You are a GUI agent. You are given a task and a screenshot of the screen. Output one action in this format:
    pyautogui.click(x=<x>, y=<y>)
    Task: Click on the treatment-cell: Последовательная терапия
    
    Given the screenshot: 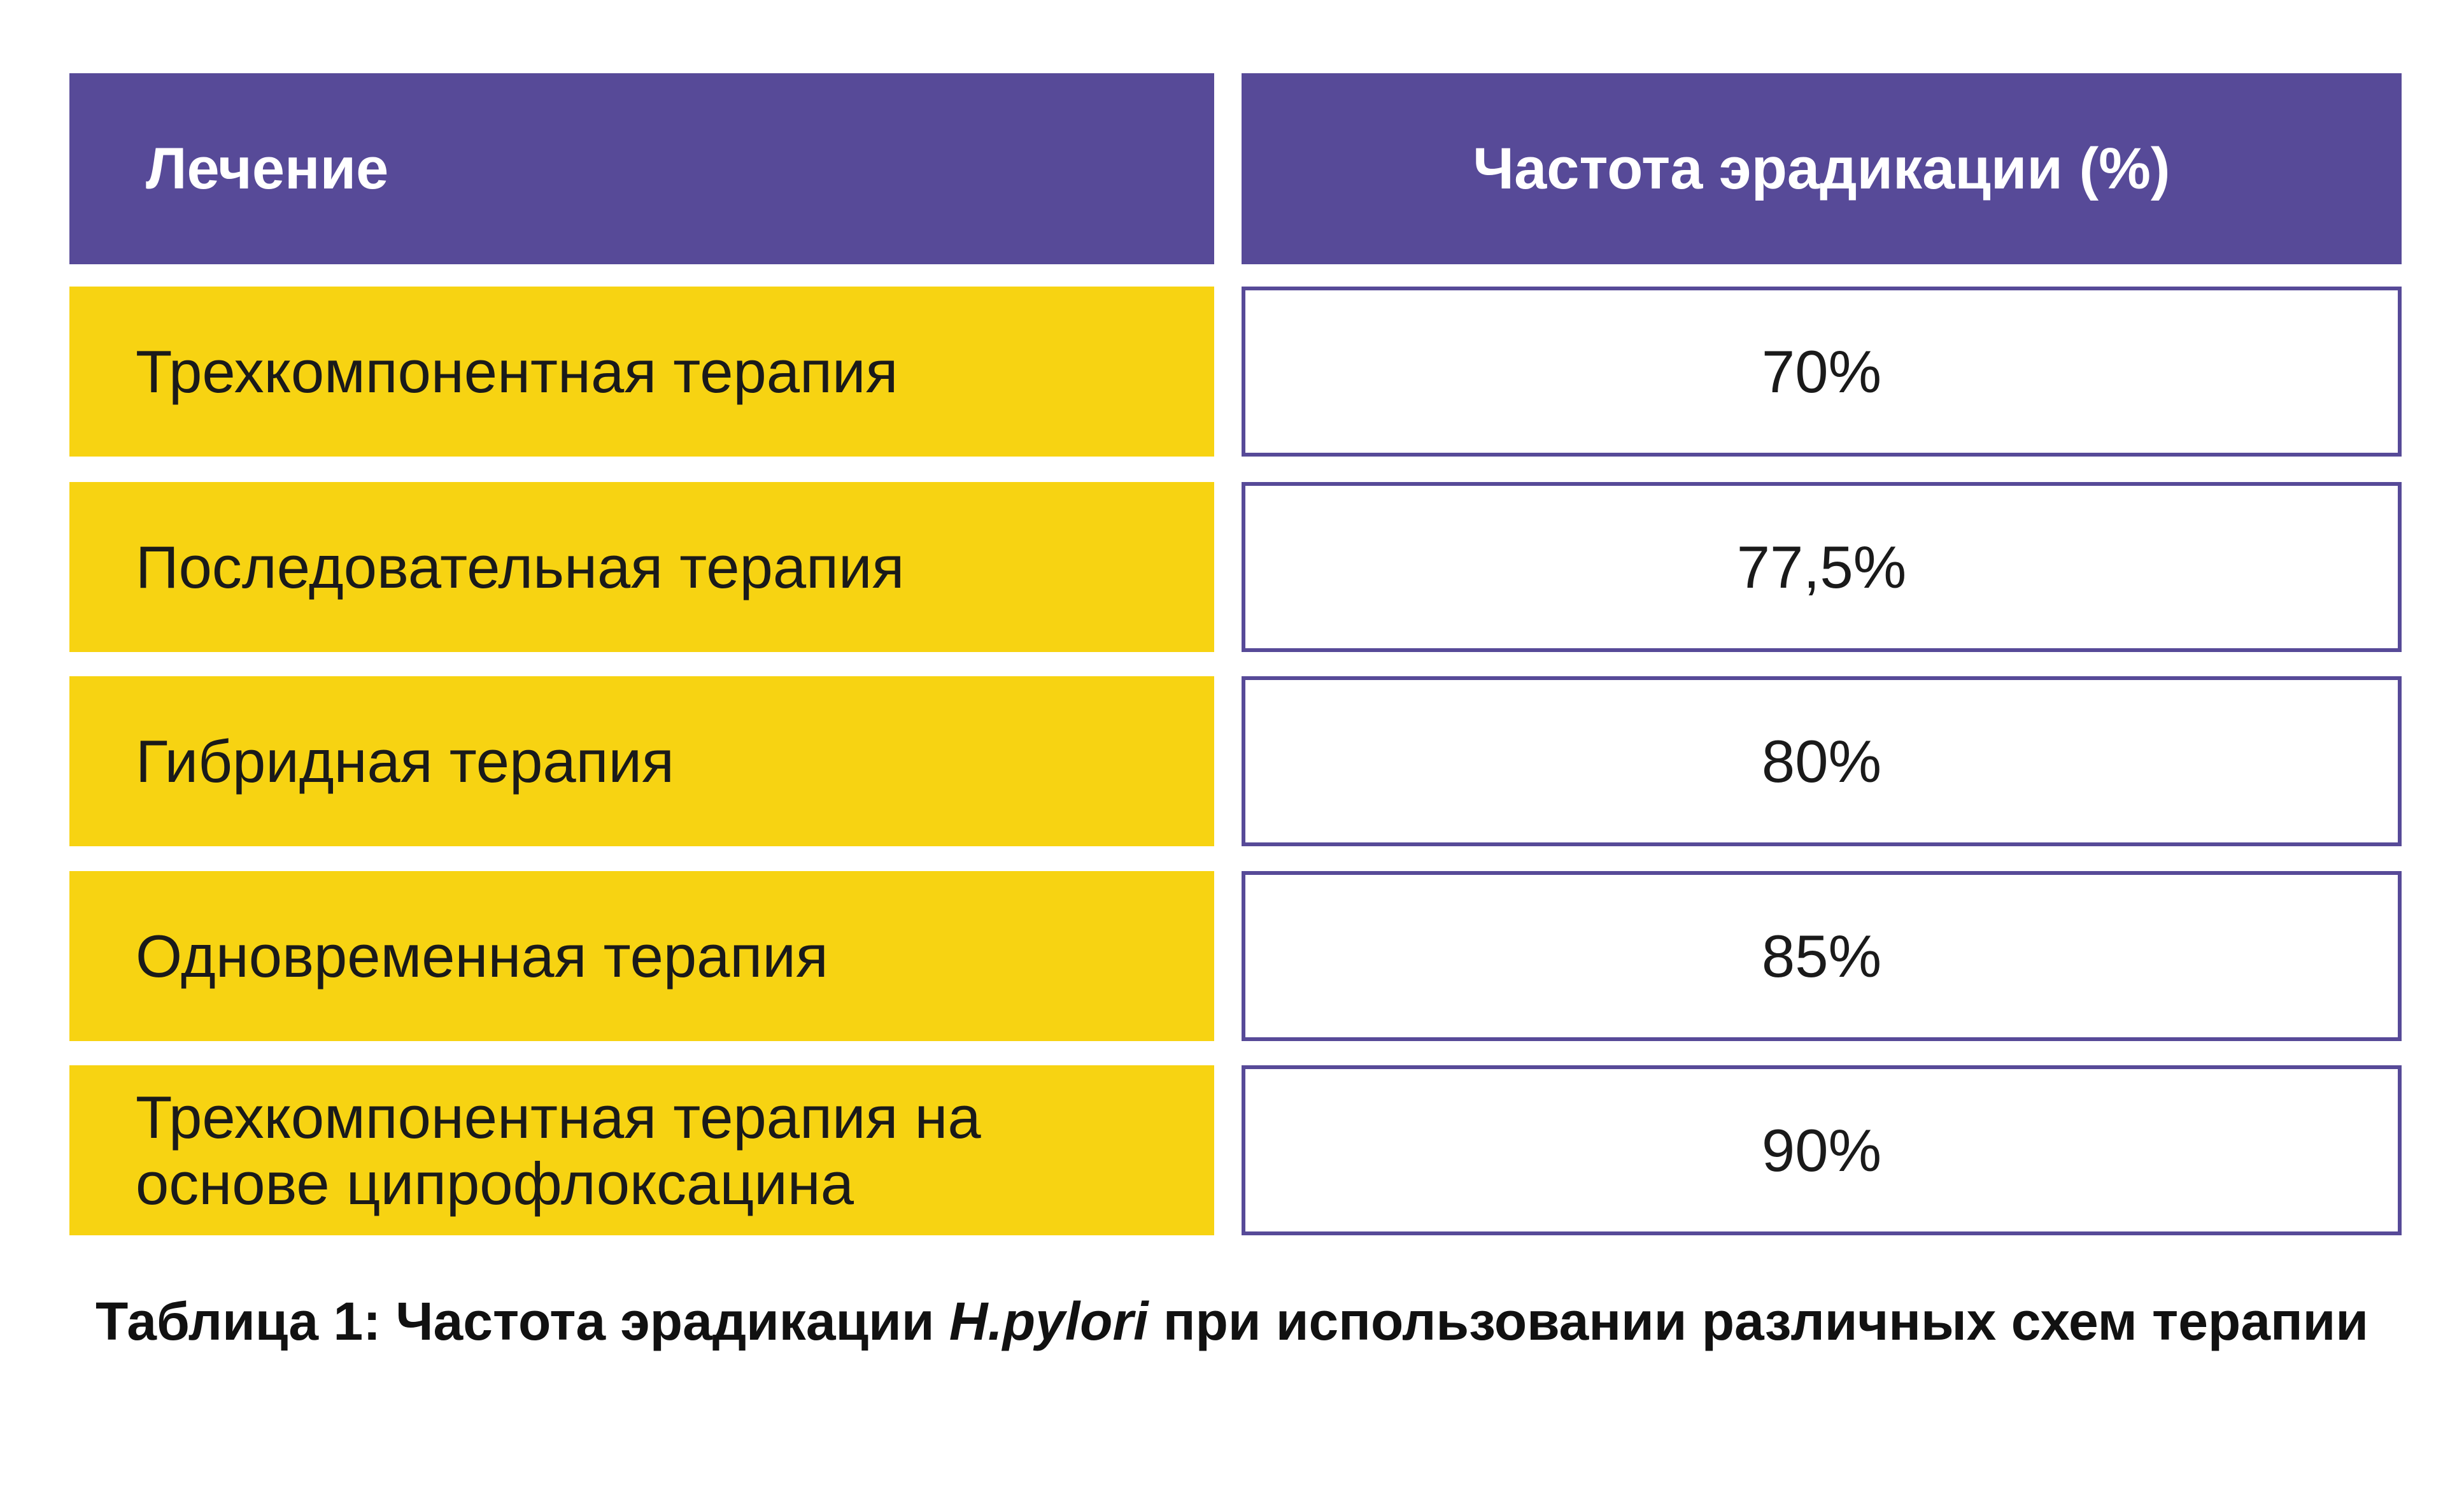 What is the action you would take?
    pyautogui.click(x=642, y=567)
    